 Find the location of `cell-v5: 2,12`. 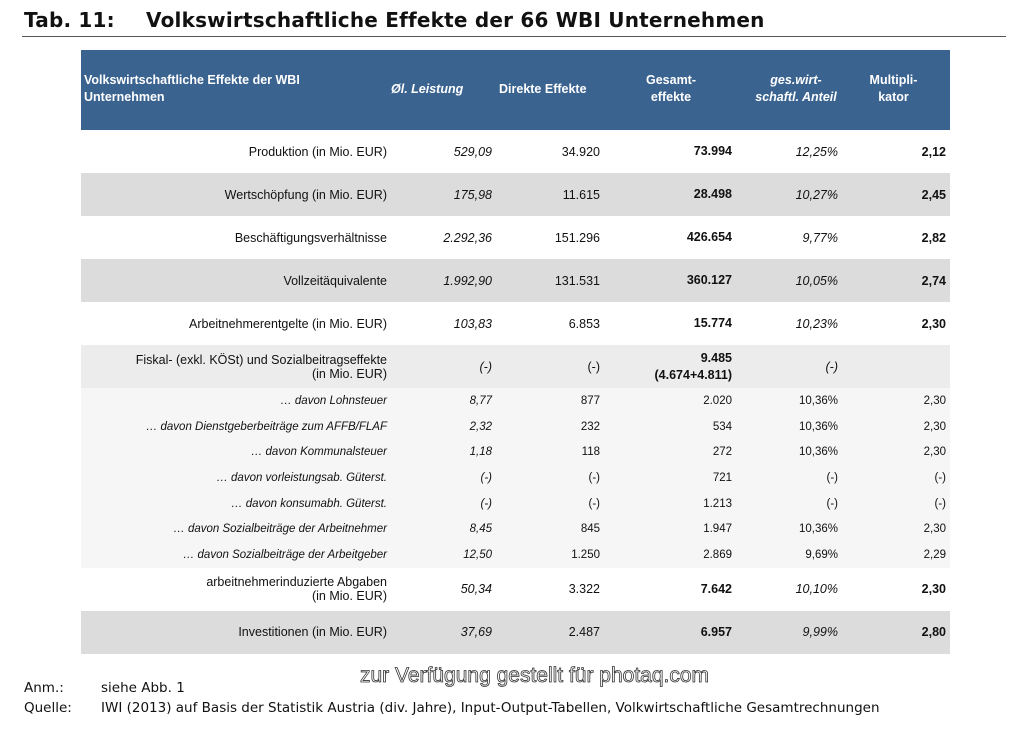

cell-v5: 2,12 is located at coordinates (933, 151).